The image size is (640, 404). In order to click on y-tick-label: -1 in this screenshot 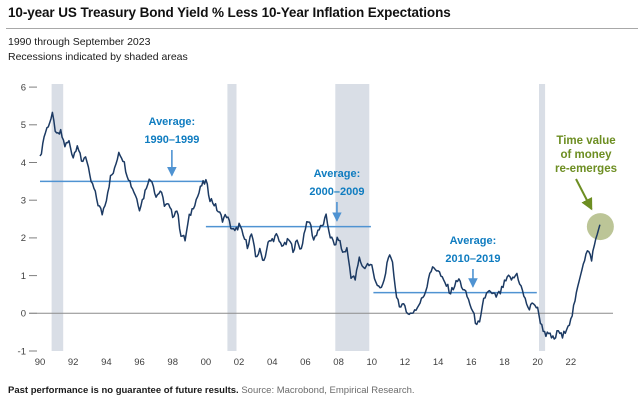, I will do `click(22, 351)`.